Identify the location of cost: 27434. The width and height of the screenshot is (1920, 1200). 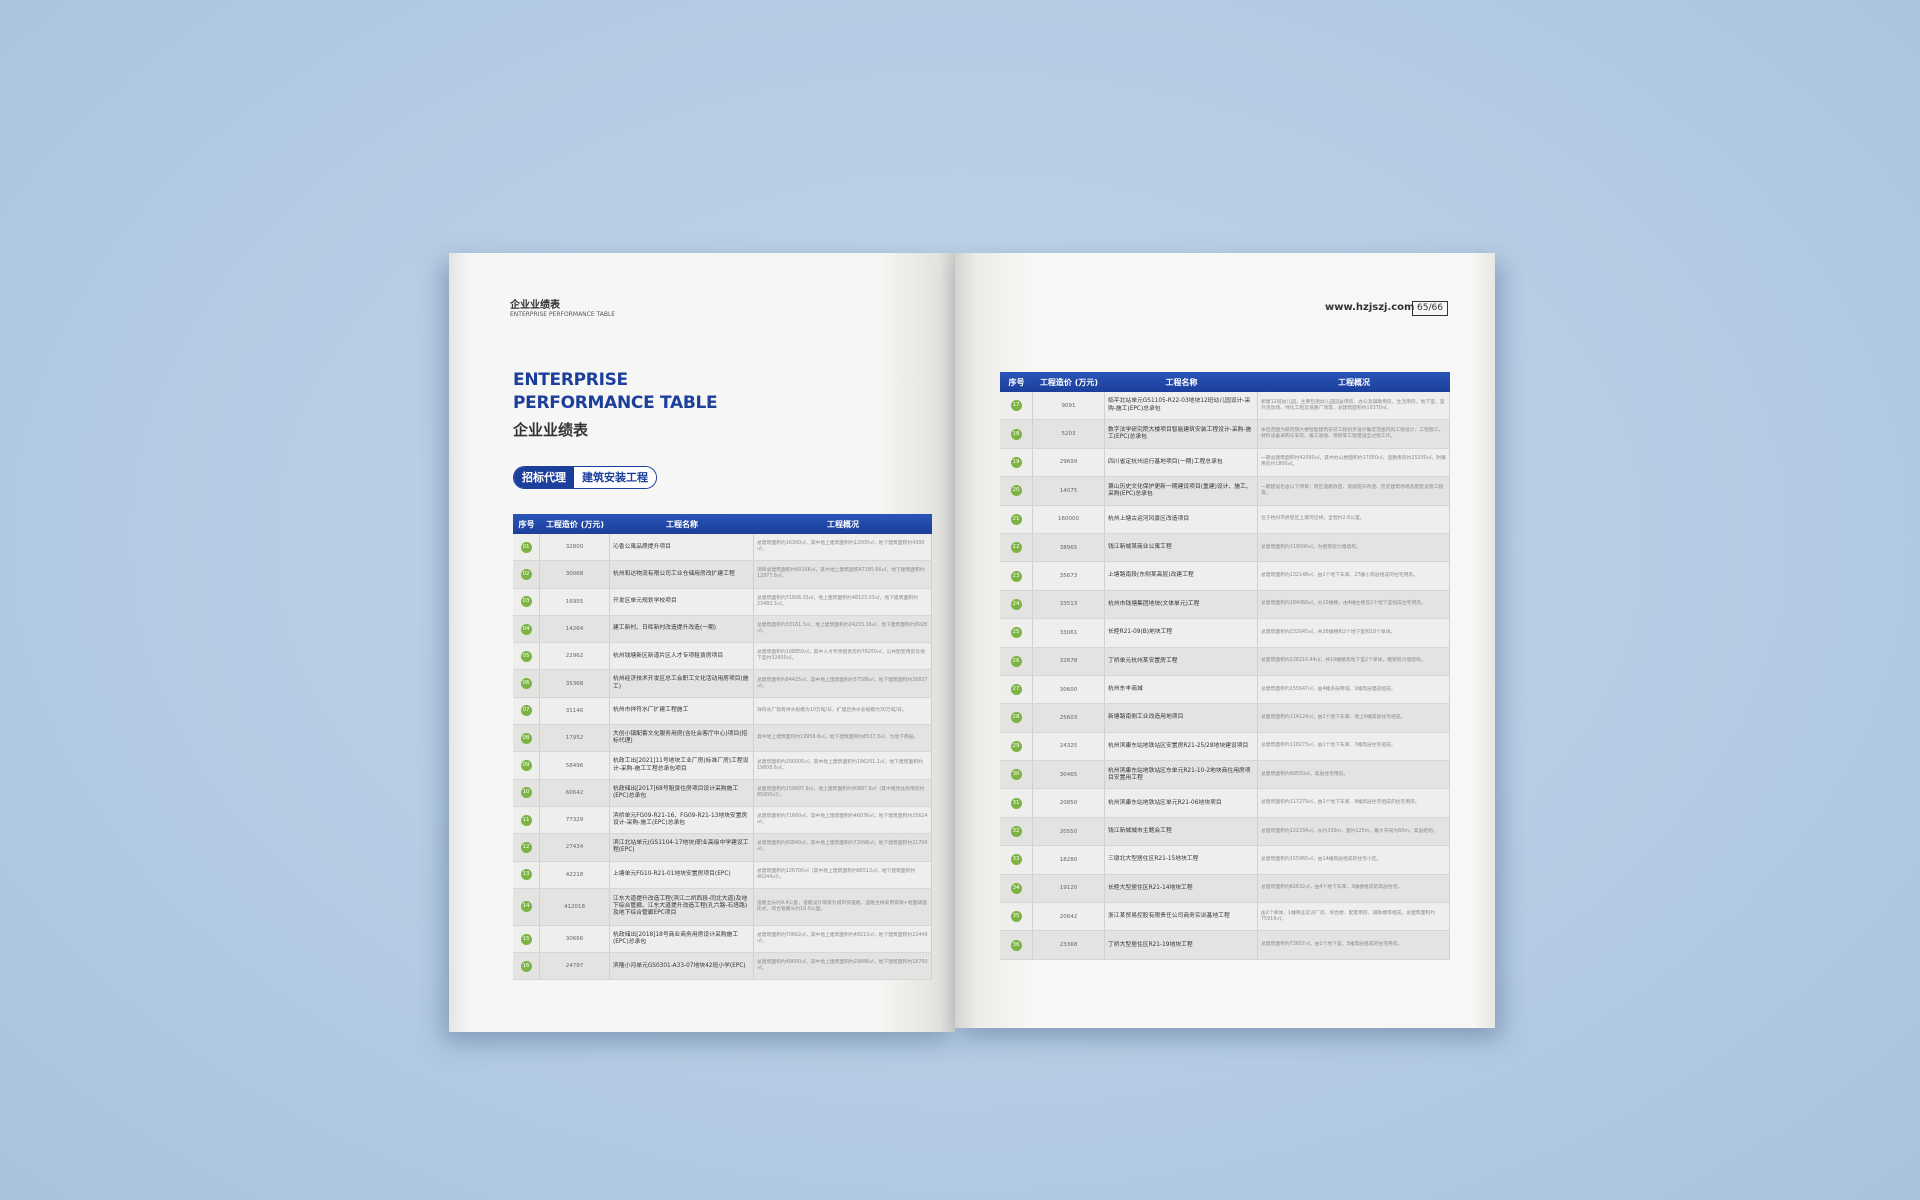
(575, 847).